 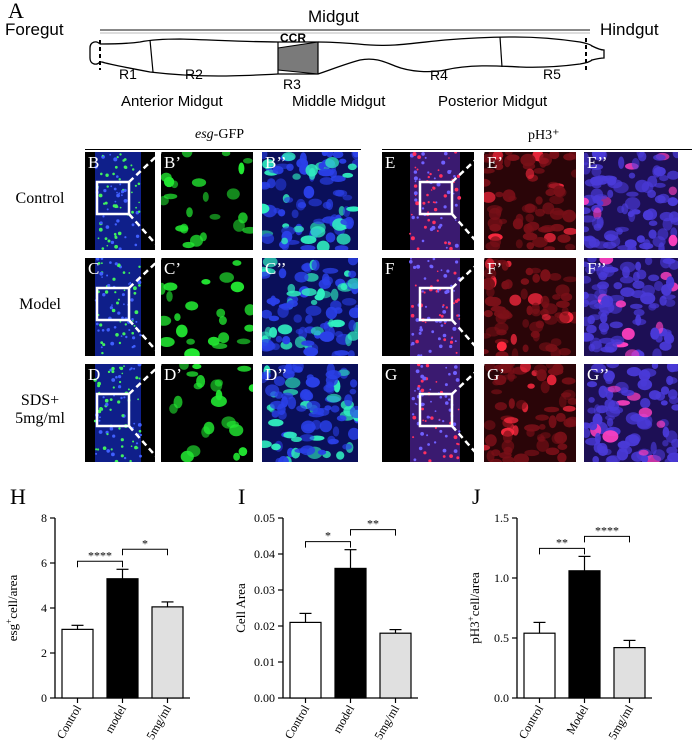 What do you see at coordinates (44, 563) in the screenshot?
I see `y-tick-label: 6` at bounding box center [44, 563].